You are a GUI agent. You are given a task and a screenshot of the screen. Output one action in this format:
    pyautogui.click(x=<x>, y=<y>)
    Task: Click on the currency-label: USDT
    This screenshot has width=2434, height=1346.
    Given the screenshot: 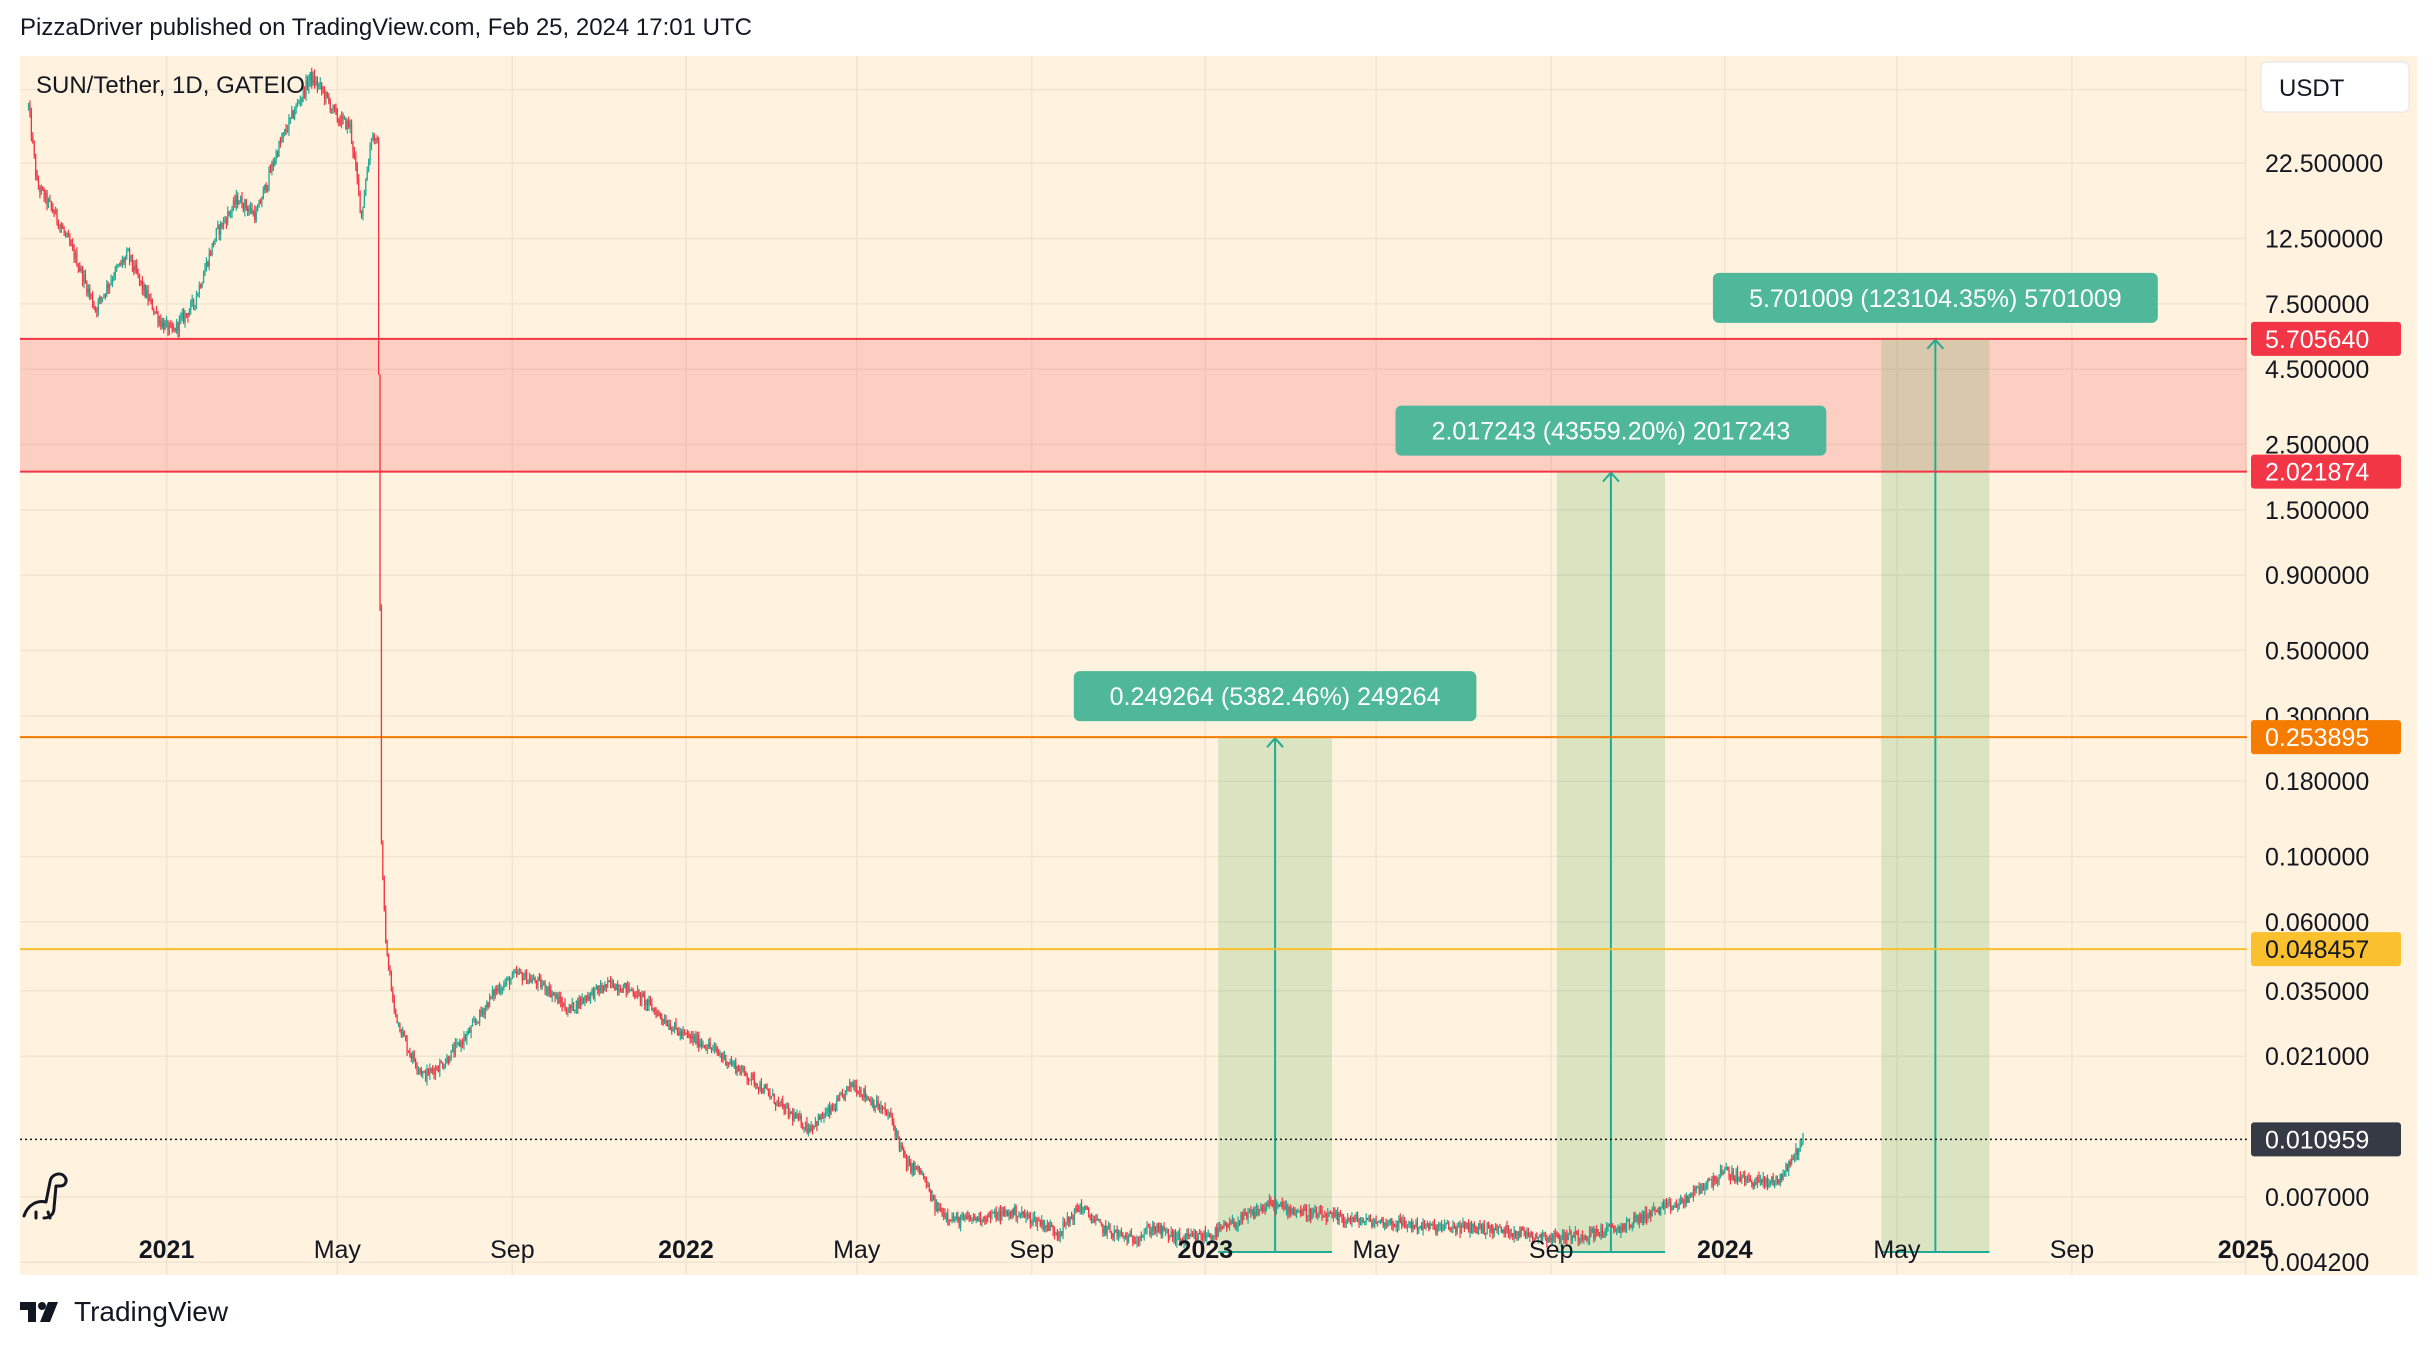 What is the action you would take?
    pyautogui.click(x=2312, y=88)
    